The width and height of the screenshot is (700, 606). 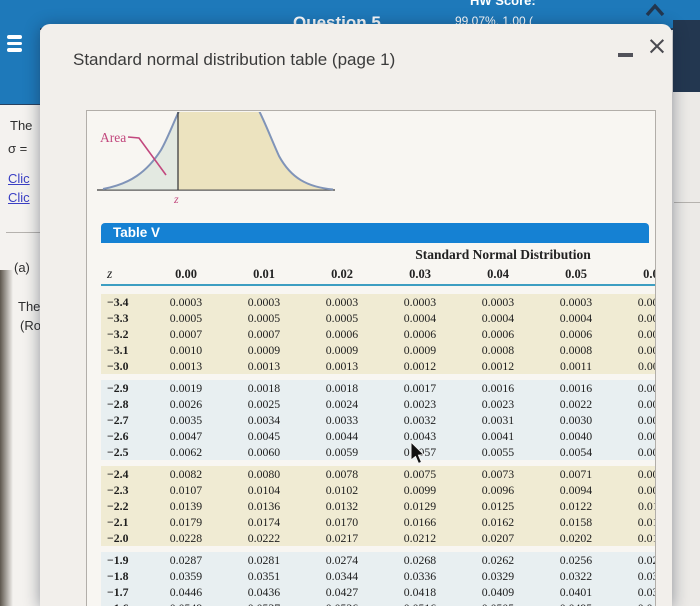 I want to click on probability-value: 0.0526, so click(x=342, y=603).